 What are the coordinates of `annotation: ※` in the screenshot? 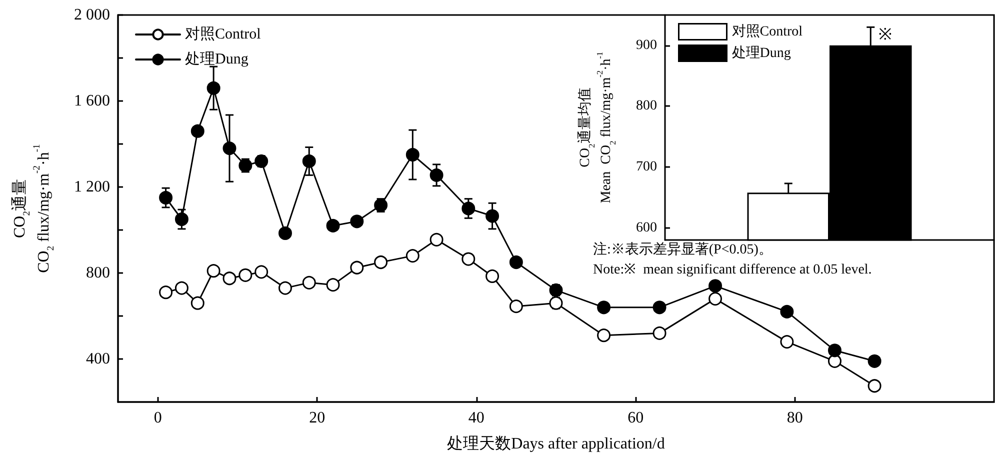 It's located at (885, 35).